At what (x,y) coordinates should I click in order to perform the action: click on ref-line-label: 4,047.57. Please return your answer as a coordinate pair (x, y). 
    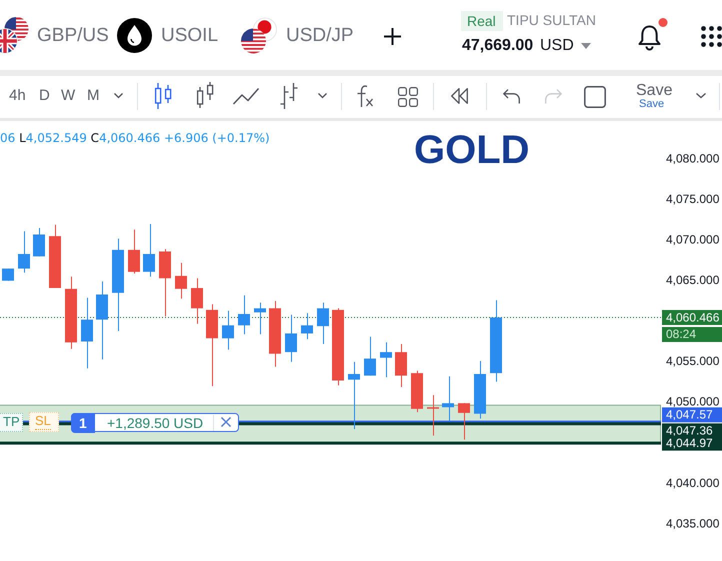
    Looking at the image, I should click on (690, 415).